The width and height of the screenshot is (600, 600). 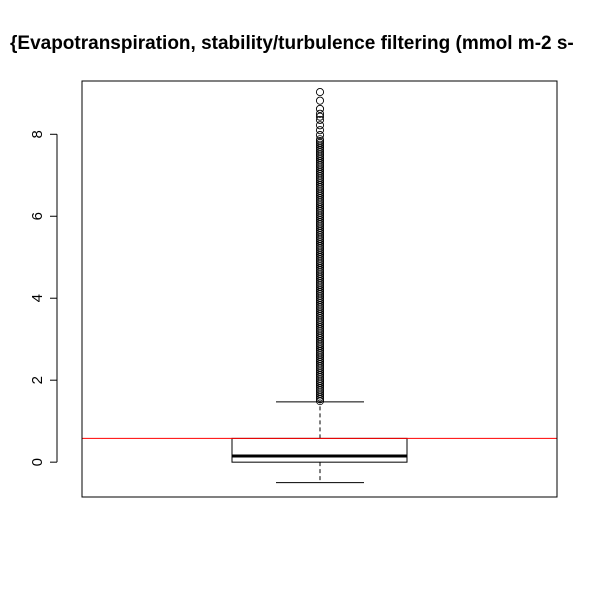 I want to click on y-tick-label: 4, so click(x=37, y=298).